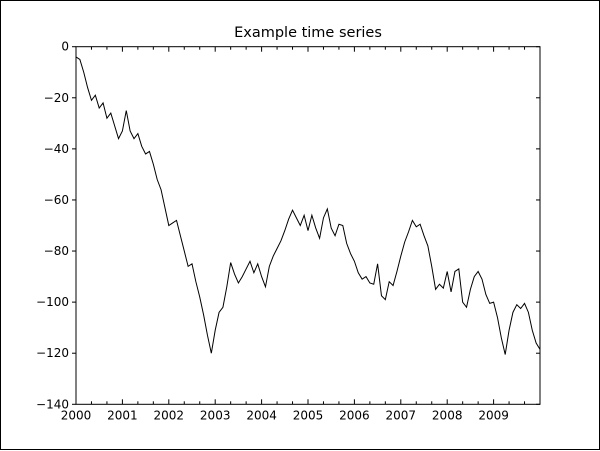 This screenshot has width=600, height=451. I want to click on y-tick-label: 0, so click(65, 47).